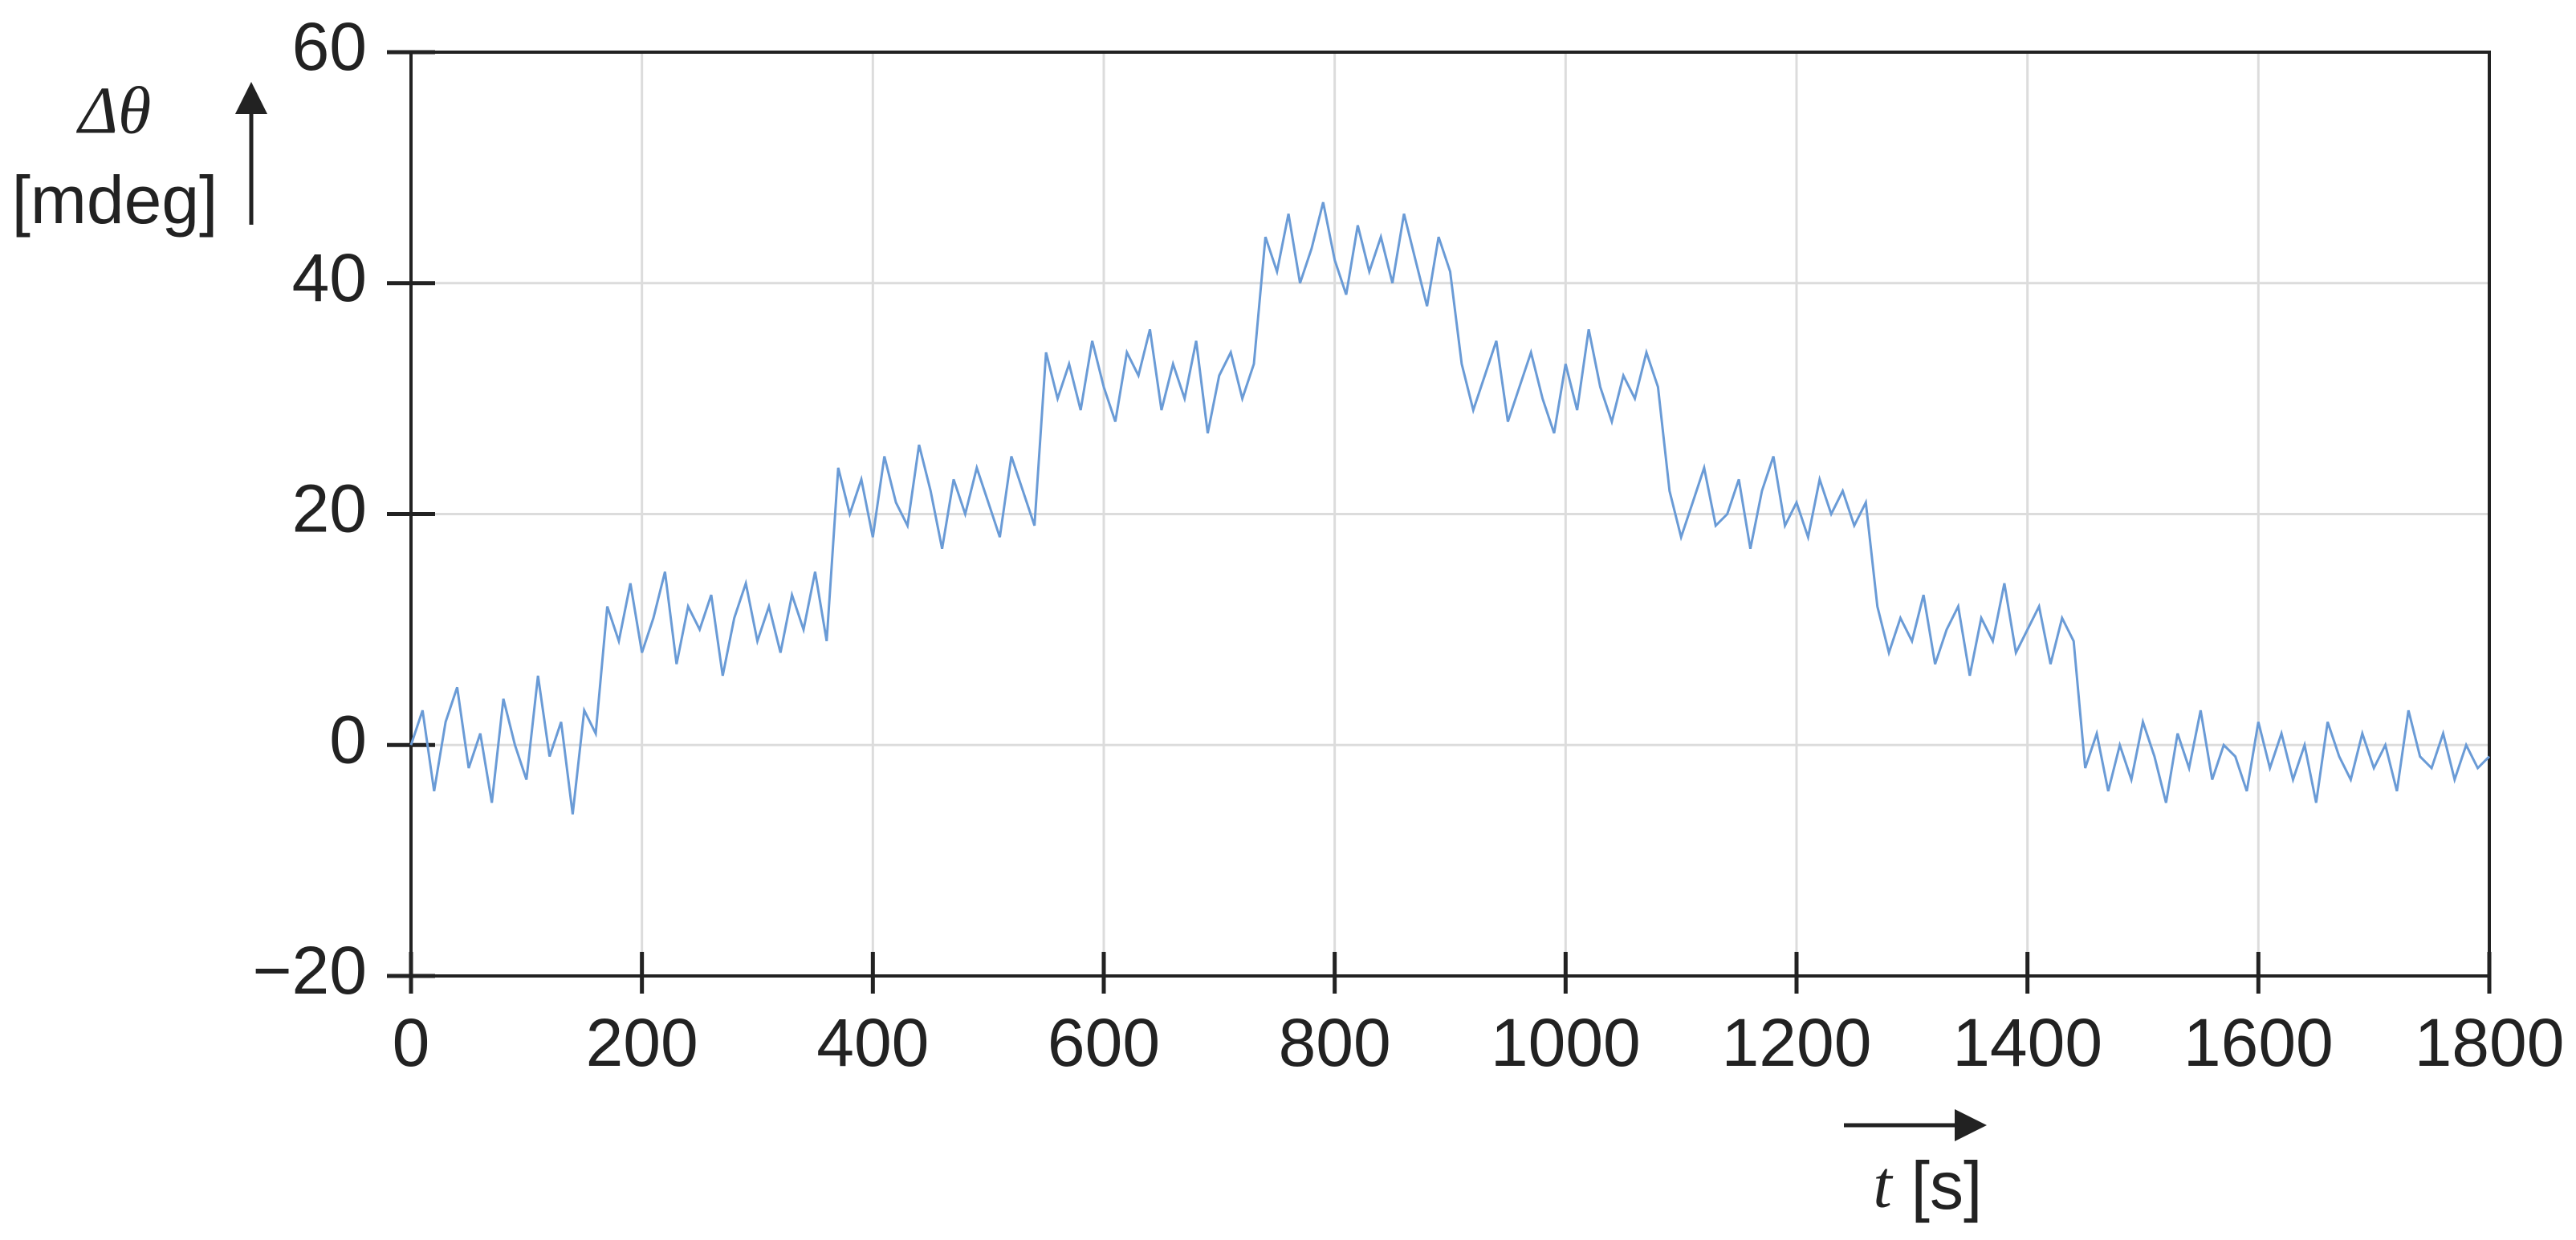  What do you see at coordinates (348, 739) in the screenshot?
I see `y-tick-label: 0` at bounding box center [348, 739].